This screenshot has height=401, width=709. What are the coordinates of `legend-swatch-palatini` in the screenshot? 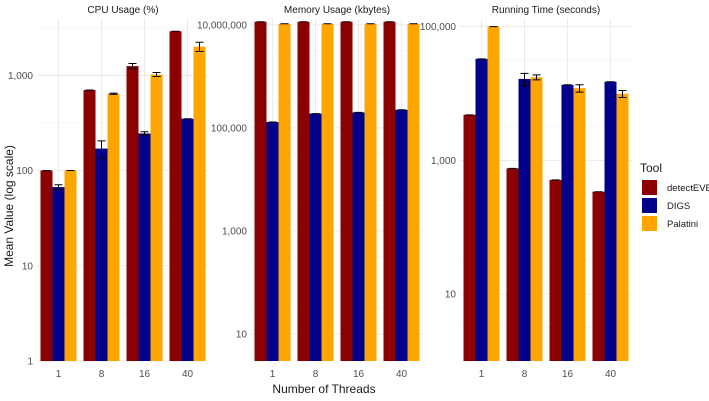 It's located at (649, 223).